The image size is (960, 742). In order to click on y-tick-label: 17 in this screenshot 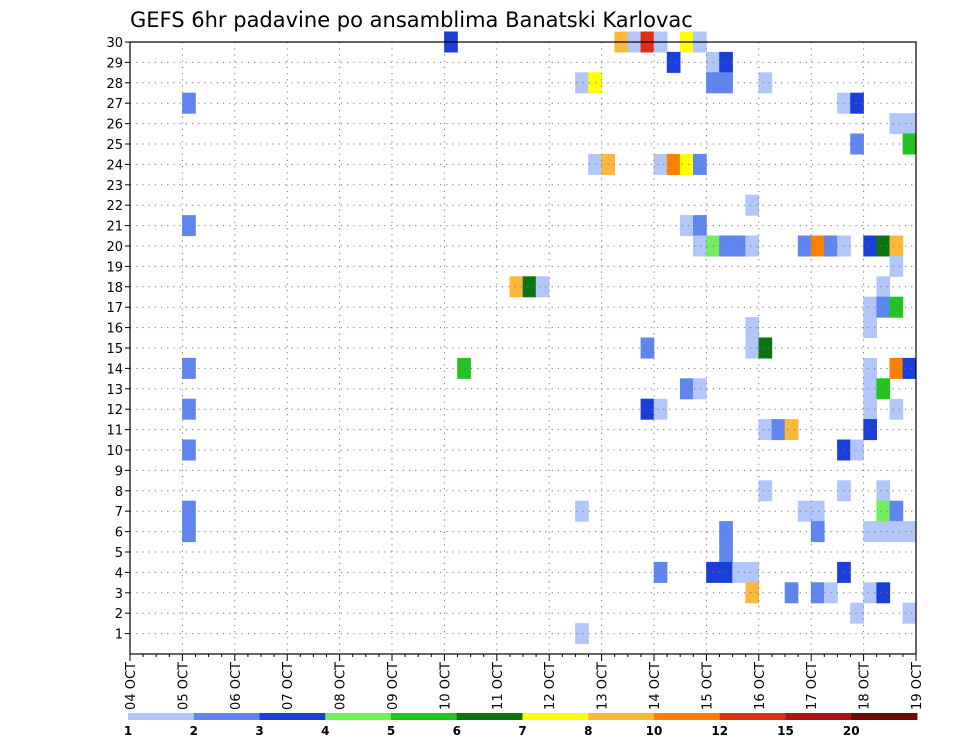, I will do `click(114, 308)`.